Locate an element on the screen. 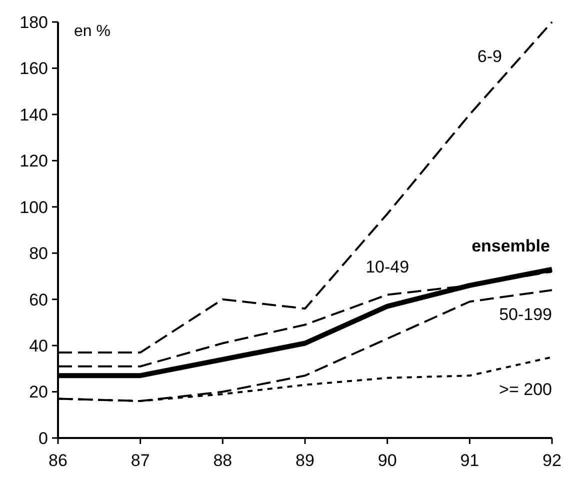 The width and height of the screenshot is (566, 486). x-tick-label: 86 is located at coordinates (58, 460).